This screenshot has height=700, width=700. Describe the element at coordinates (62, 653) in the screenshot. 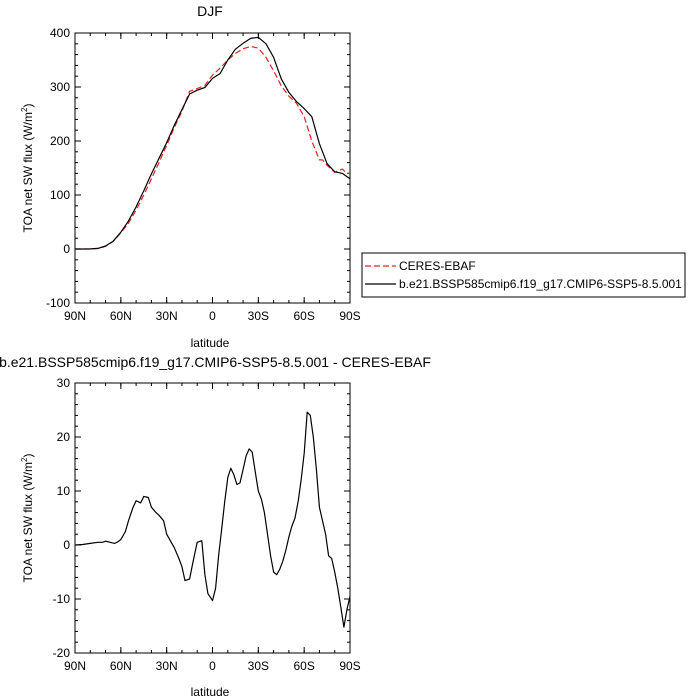

I see `y-tick-label: -20` at that location.